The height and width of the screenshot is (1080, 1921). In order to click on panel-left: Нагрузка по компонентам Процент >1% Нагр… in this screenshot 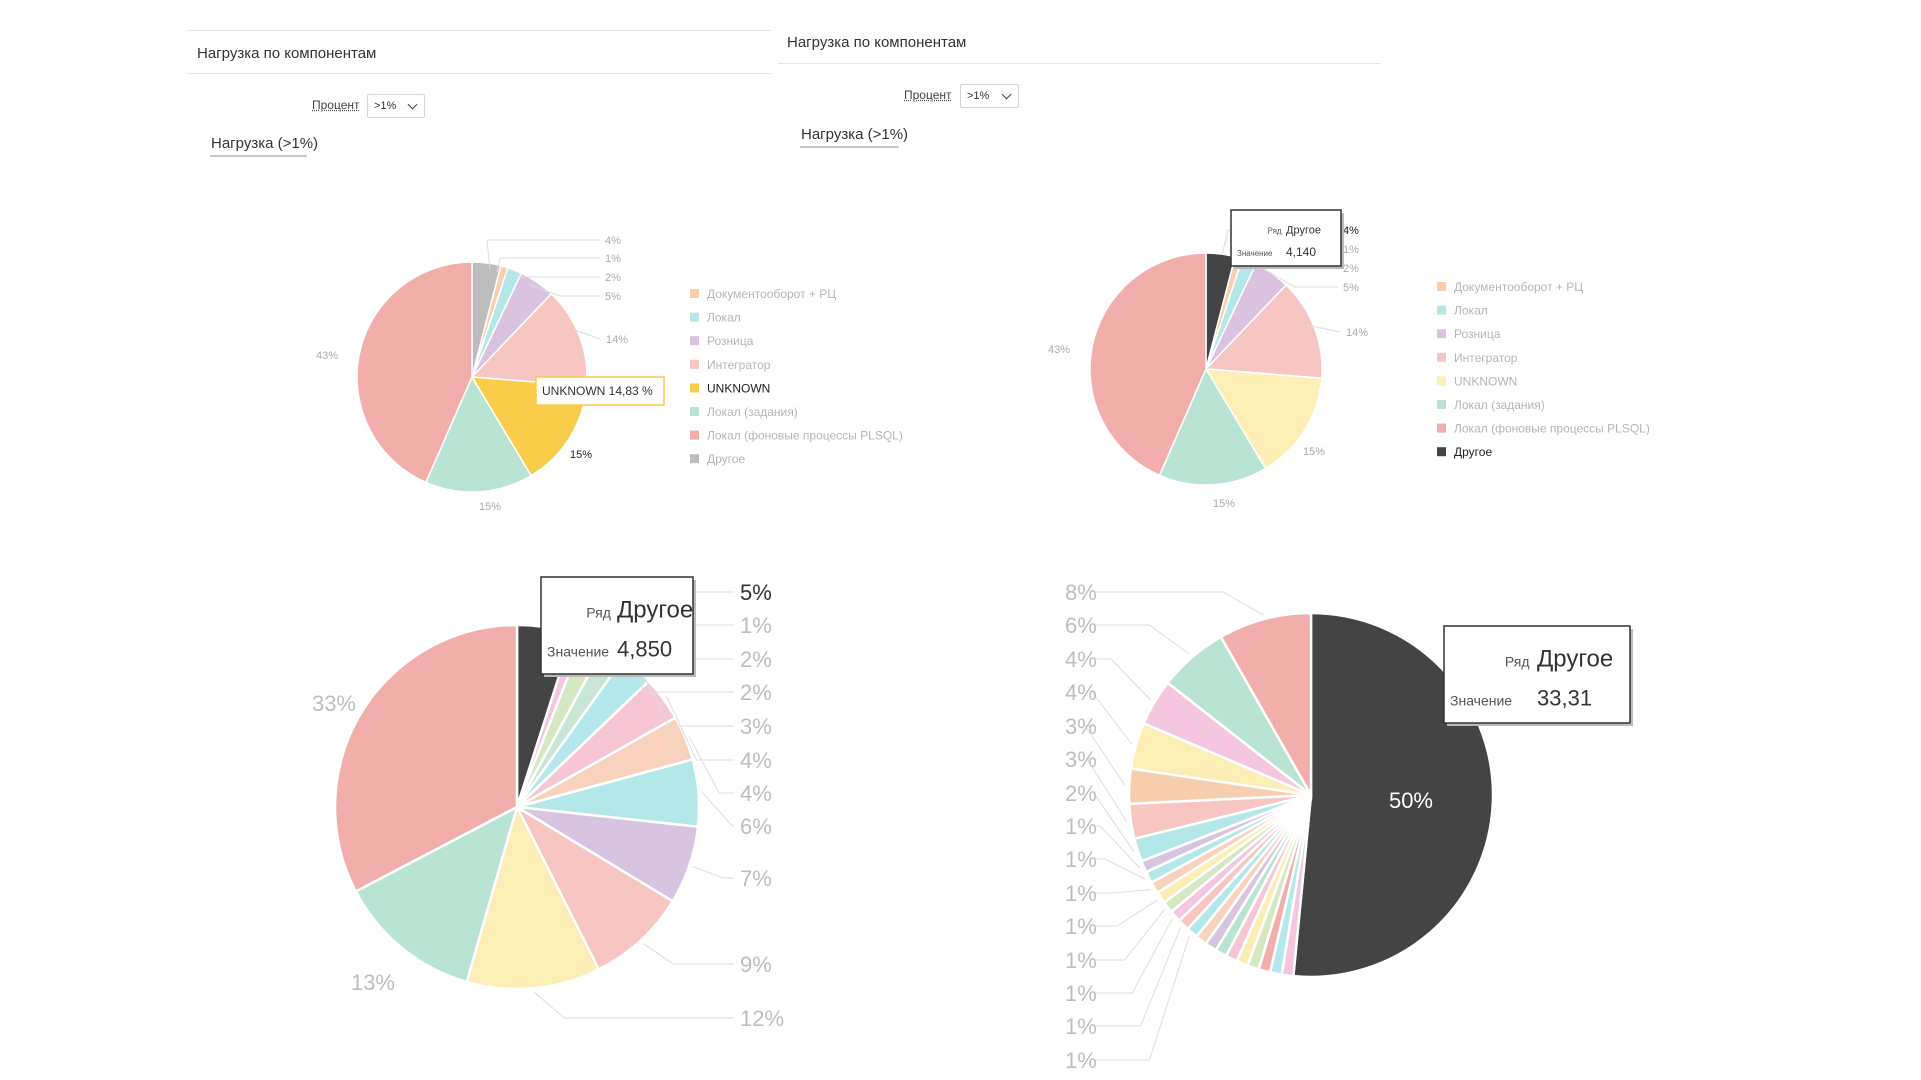, I will do `click(479, 95)`.